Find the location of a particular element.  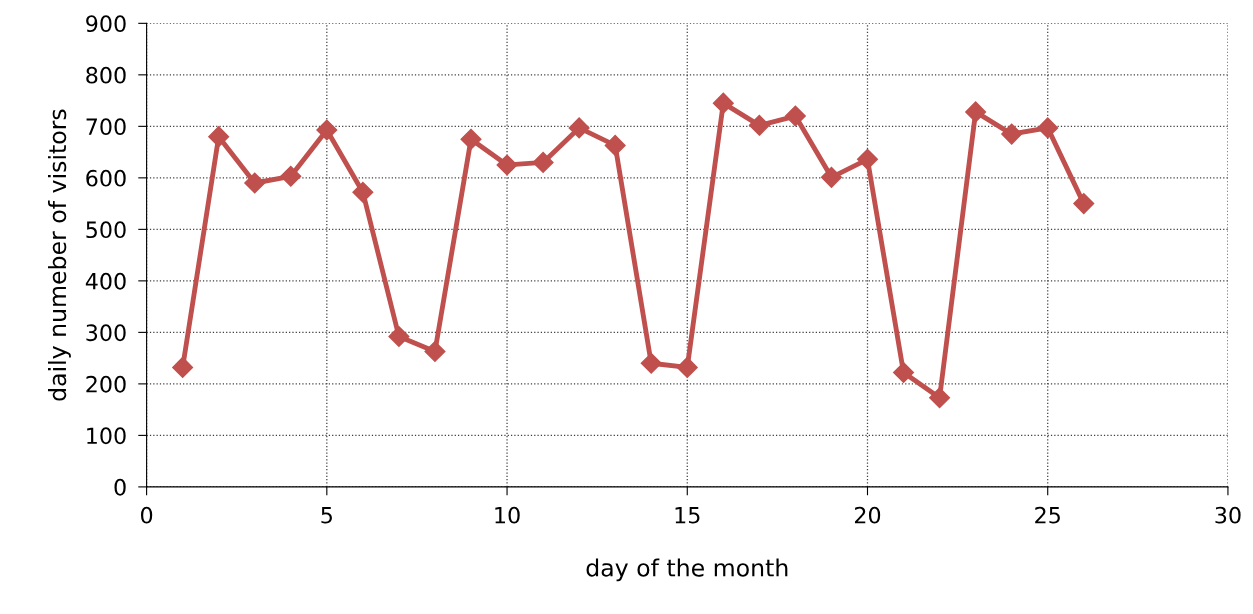

y-tick-label: 900 is located at coordinates (106, 24).